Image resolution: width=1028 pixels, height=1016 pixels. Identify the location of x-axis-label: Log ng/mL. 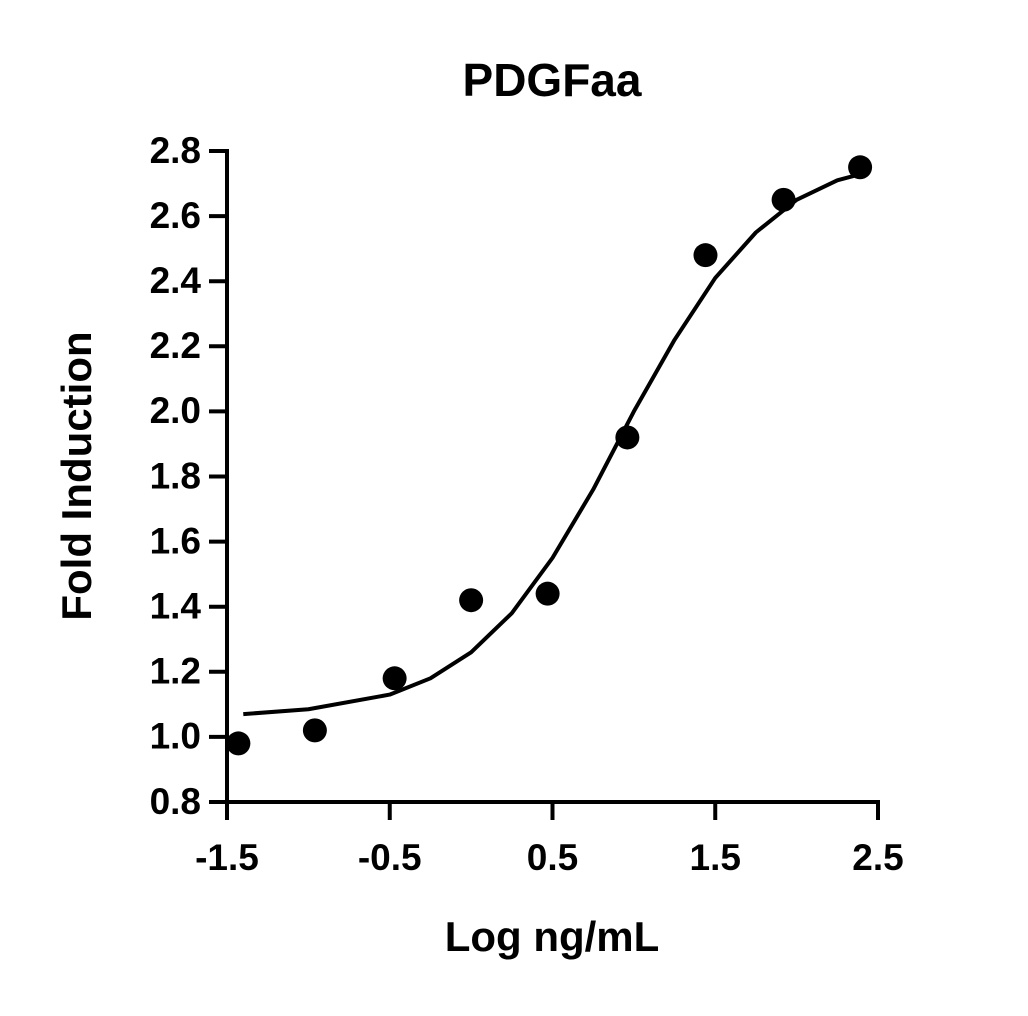
(552, 936).